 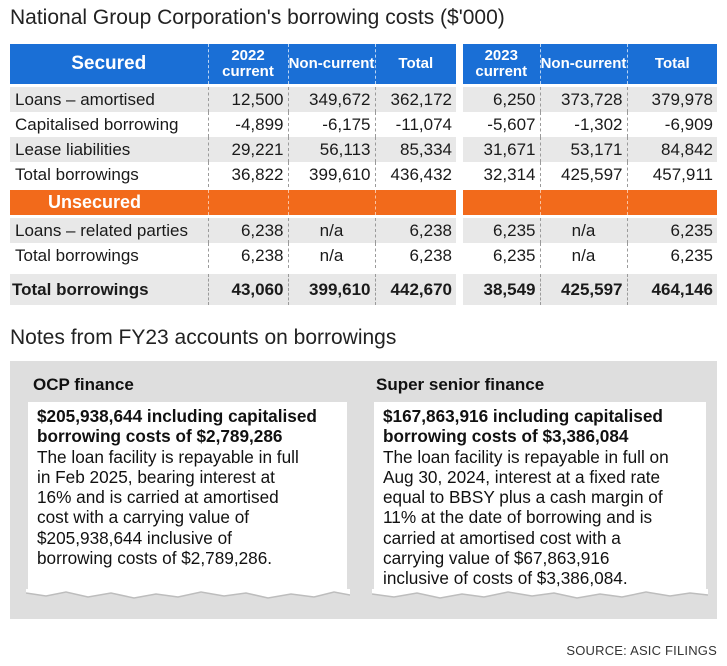 What do you see at coordinates (109, 202) in the screenshot?
I see `unsecured-label: Unsecured` at bounding box center [109, 202].